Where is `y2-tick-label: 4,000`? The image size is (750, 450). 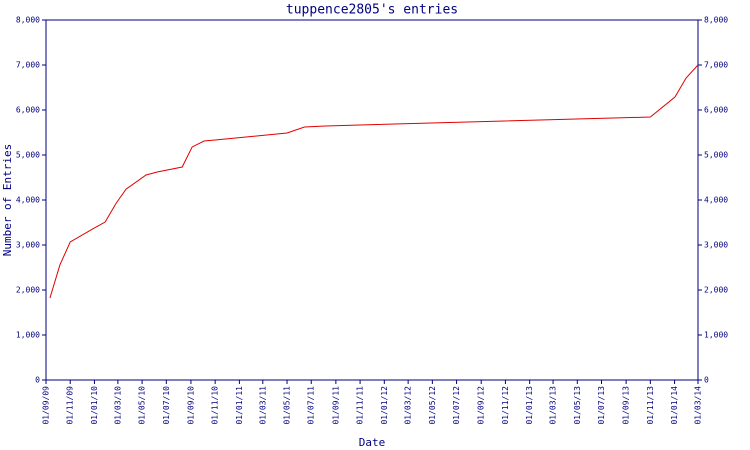
y2-tick-label: 4,000 is located at coordinates (716, 200).